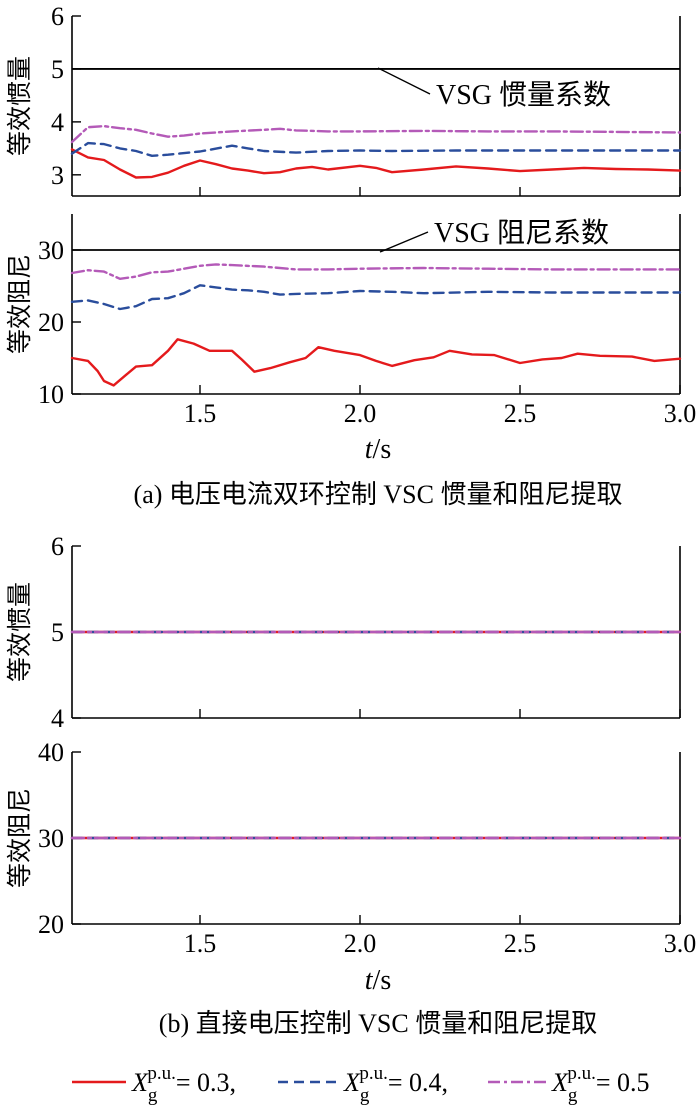 Image resolution: width=700 pixels, height=1109 pixels. What do you see at coordinates (404, 242) in the screenshot?
I see `panel-a-bottom-reference-leader` at bounding box center [404, 242].